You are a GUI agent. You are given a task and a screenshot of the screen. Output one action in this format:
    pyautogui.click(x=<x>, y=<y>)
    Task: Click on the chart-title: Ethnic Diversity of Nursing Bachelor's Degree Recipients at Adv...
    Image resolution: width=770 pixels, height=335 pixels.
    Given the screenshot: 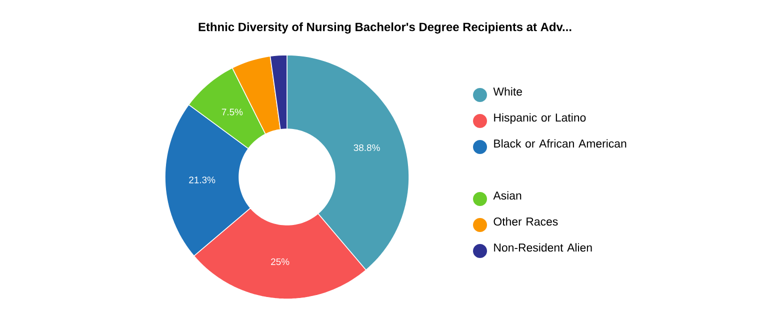 What is the action you would take?
    pyautogui.click(x=385, y=28)
    